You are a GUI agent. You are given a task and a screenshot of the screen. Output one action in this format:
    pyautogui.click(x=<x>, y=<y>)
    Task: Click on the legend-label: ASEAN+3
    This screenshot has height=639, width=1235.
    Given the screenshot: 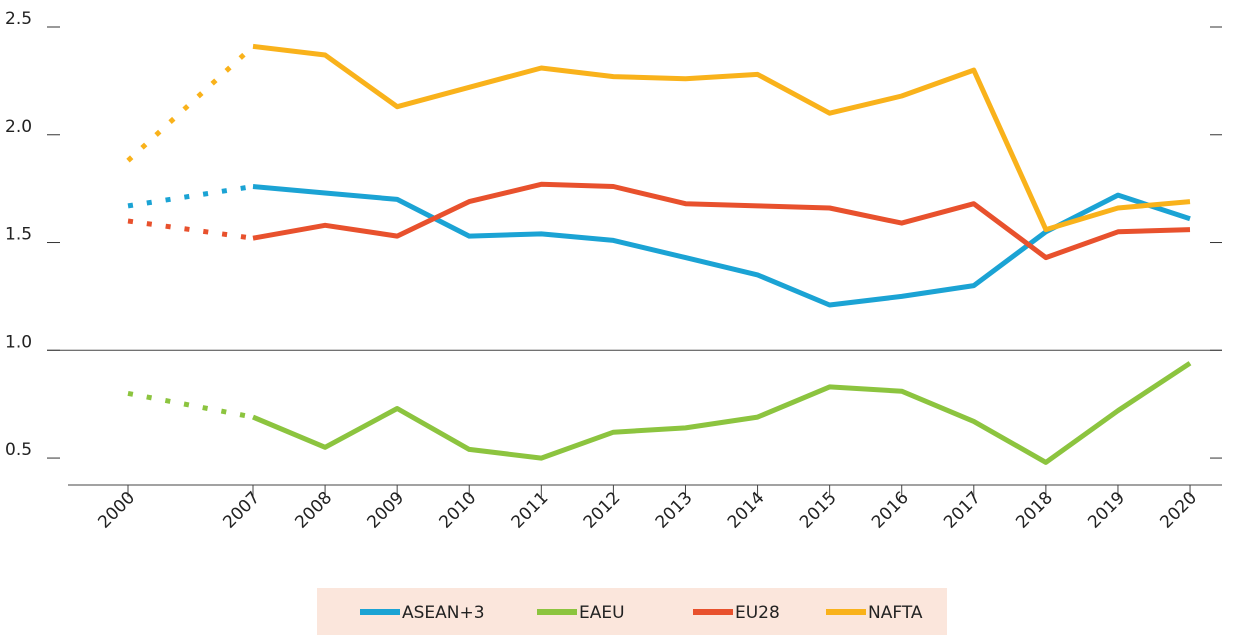 What is the action you would take?
    pyautogui.click(x=443, y=613)
    